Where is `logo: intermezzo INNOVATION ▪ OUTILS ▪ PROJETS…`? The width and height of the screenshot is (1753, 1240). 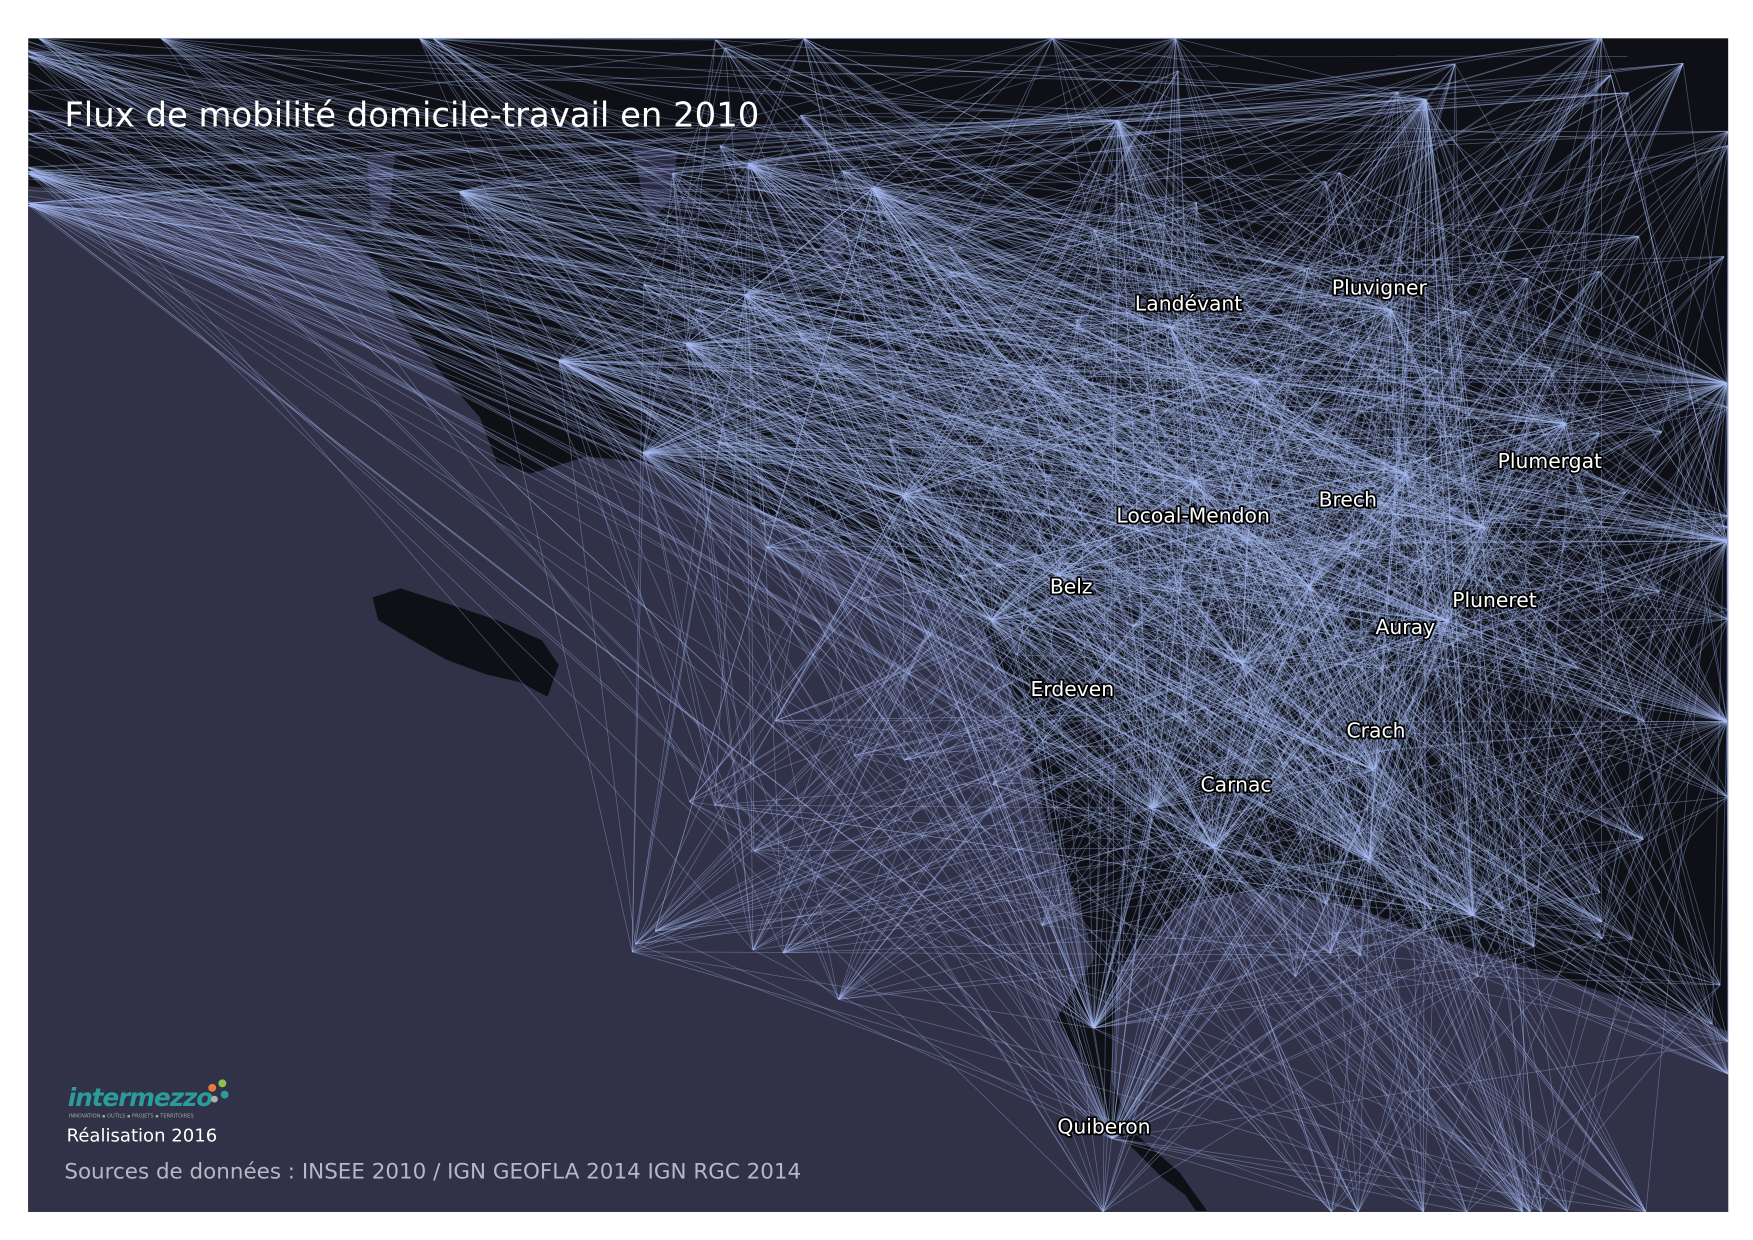 logo: intermezzo INNOVATION ▪ OUTILS ▪ PROJETS… is located at coordinates (148, 1099).